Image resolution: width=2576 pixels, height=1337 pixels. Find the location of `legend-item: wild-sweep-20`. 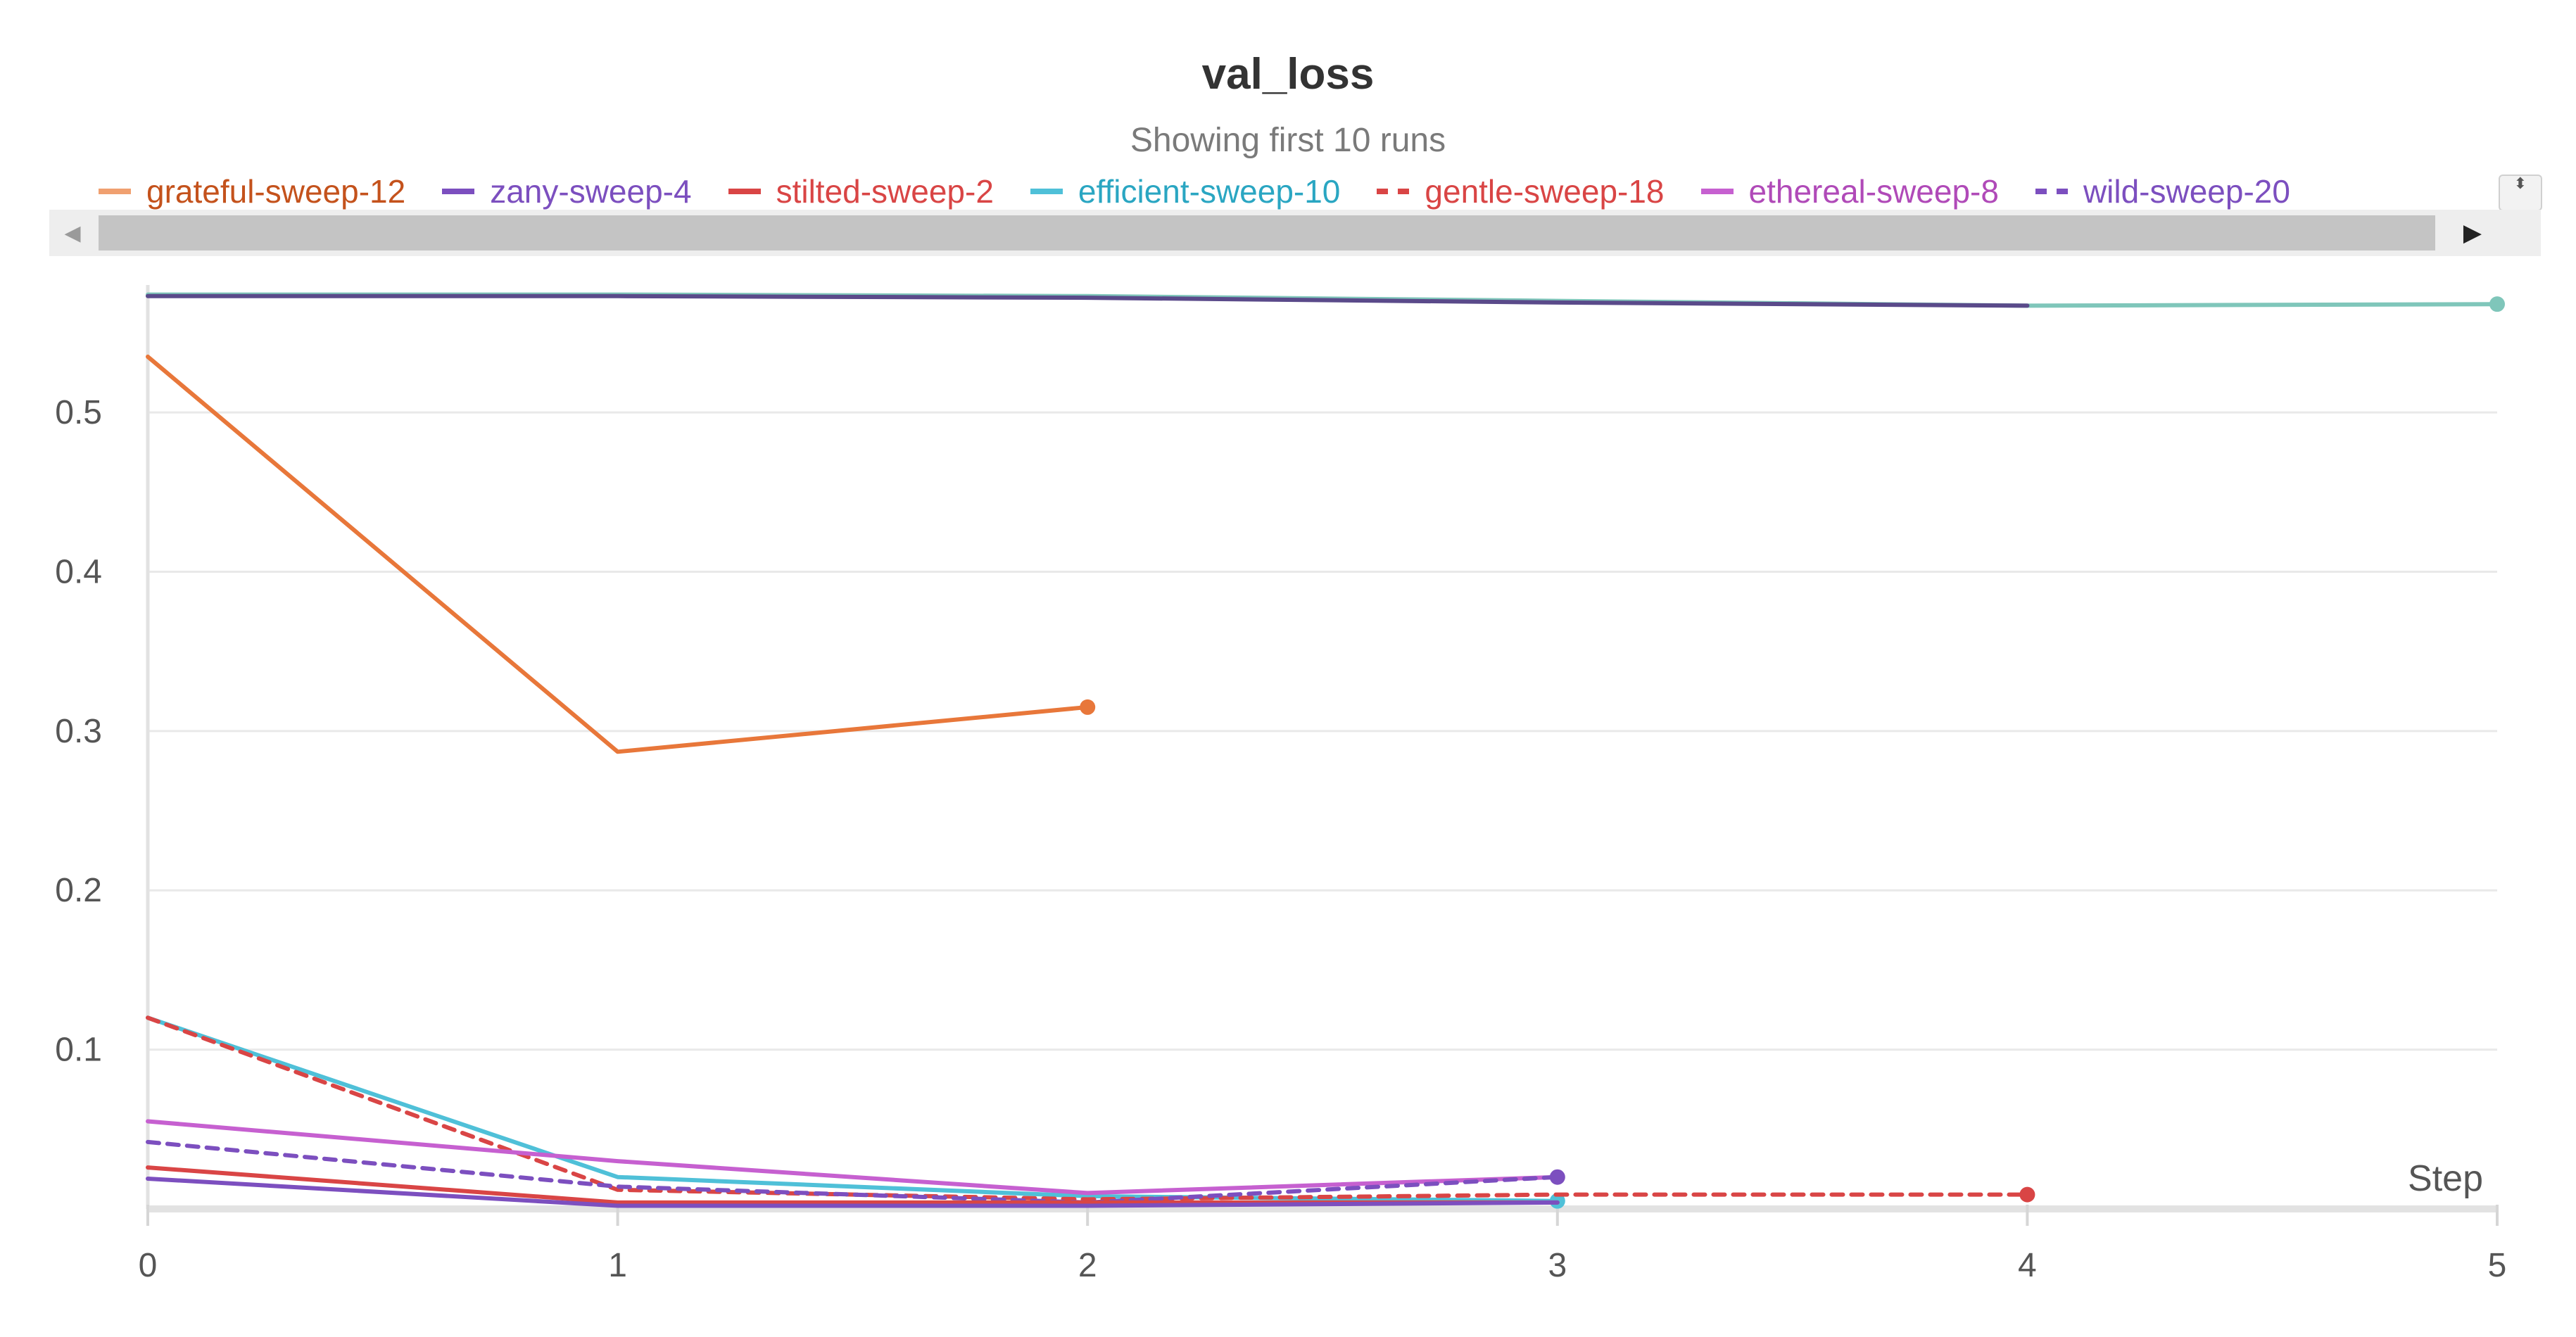

legend-item: wild-sweep-20 is located at coordinates (2162, 191).